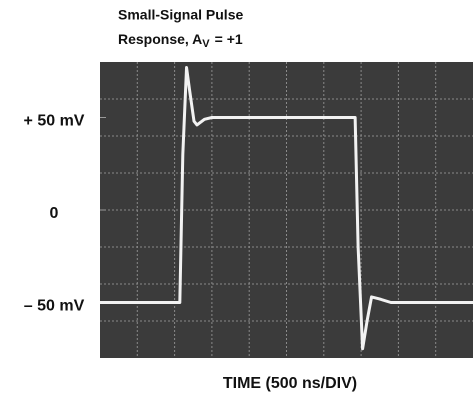  Describe the element at coordinates (206, 44) in the screenshot. I see `title-subscript: V` at that location.